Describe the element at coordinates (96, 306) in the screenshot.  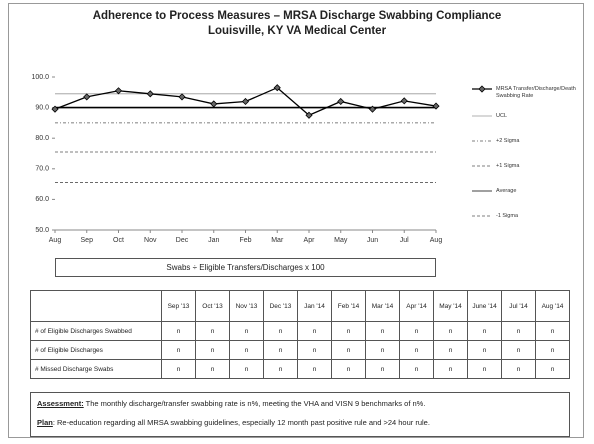
I see `header-cell` at that location.